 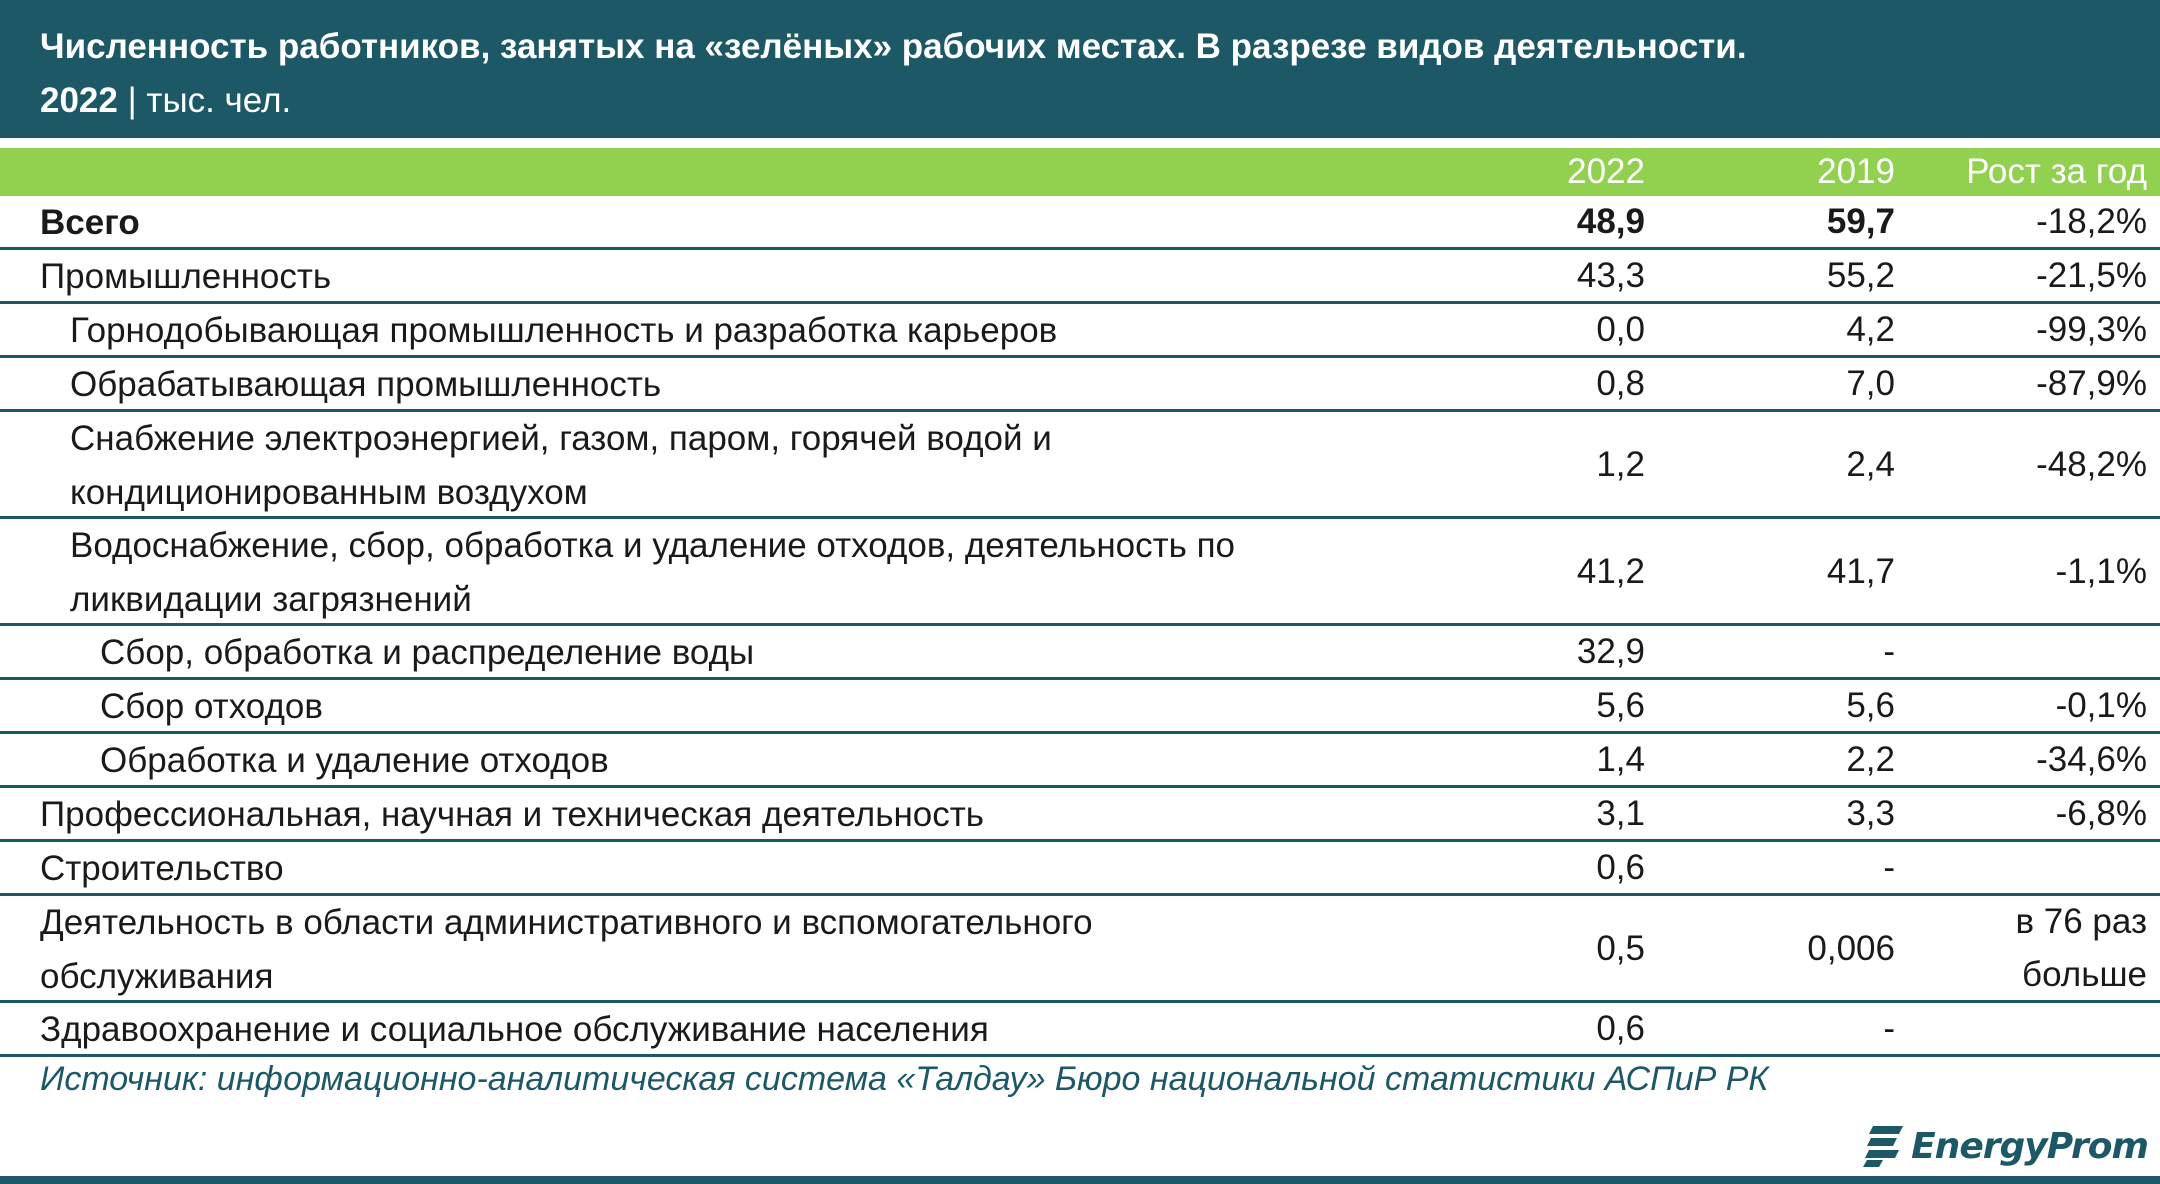 What do you see at coordinates (162, 868) in the screenshot?
I see `row-label: Строительство` at bounding box center [162, 868].